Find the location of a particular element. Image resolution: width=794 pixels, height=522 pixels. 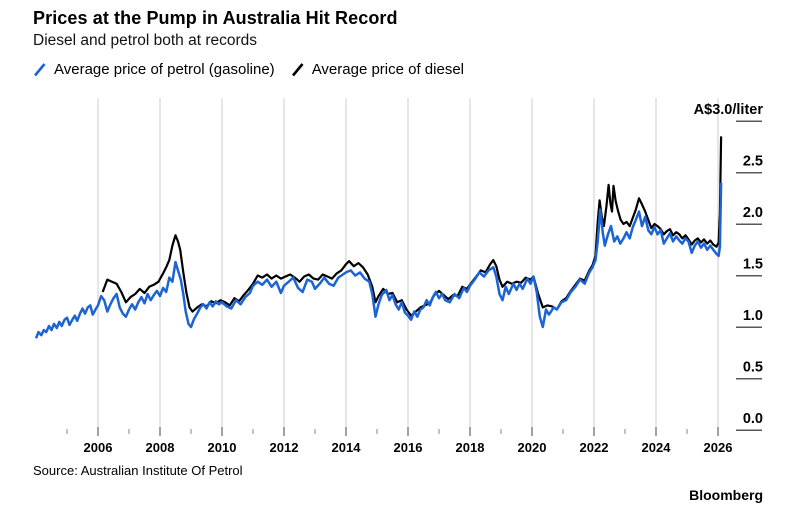

x-tick-label: 2022 is located at coordinates (594, 447).